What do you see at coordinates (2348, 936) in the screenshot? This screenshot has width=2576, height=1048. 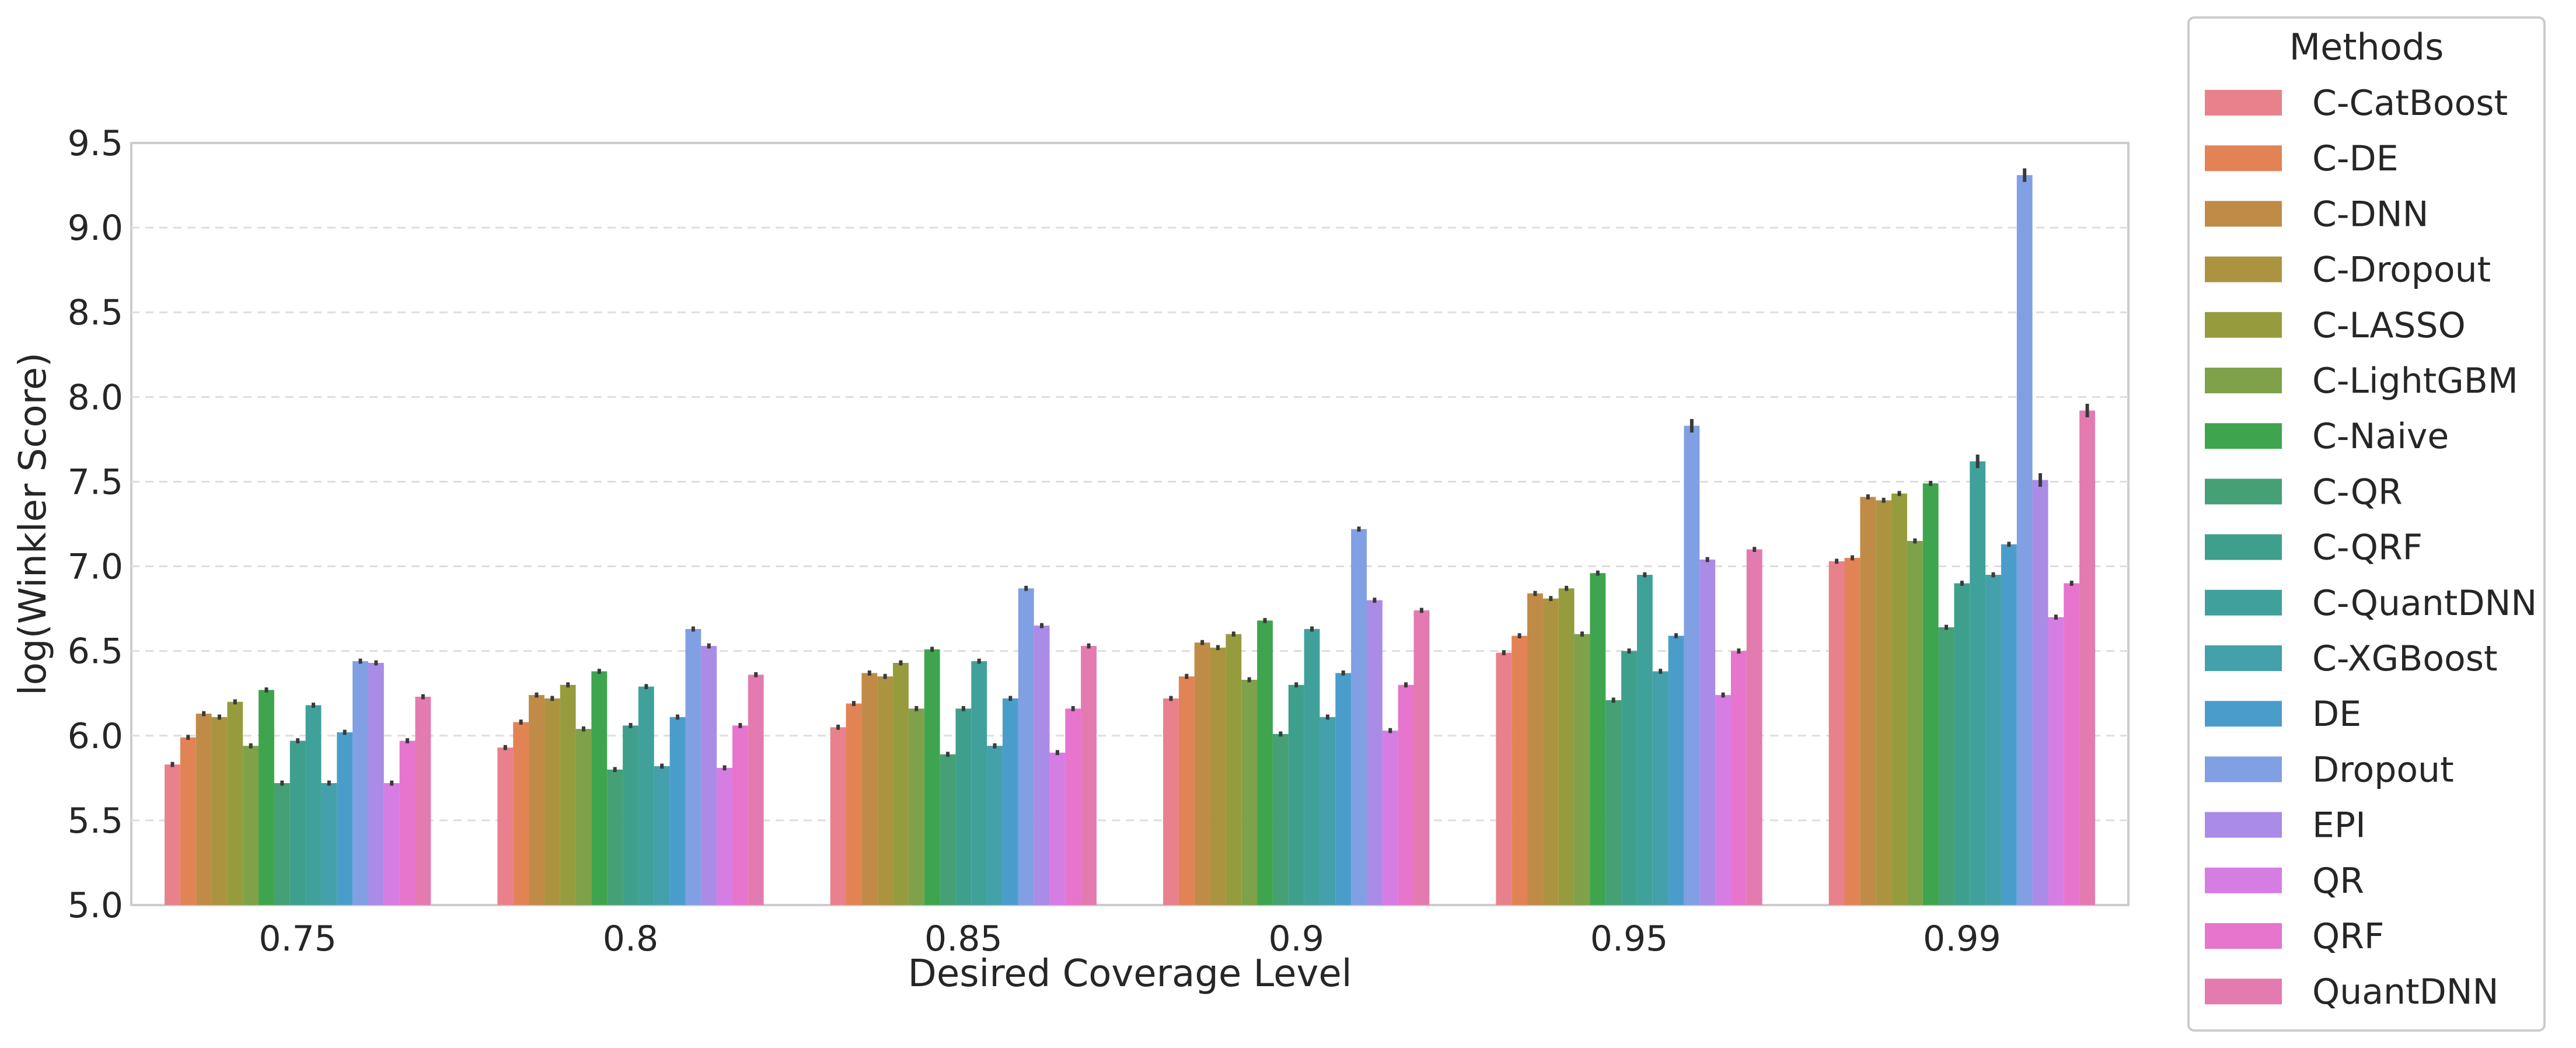 I see `legend-label: QRF` at bounding box center [2348, 936].